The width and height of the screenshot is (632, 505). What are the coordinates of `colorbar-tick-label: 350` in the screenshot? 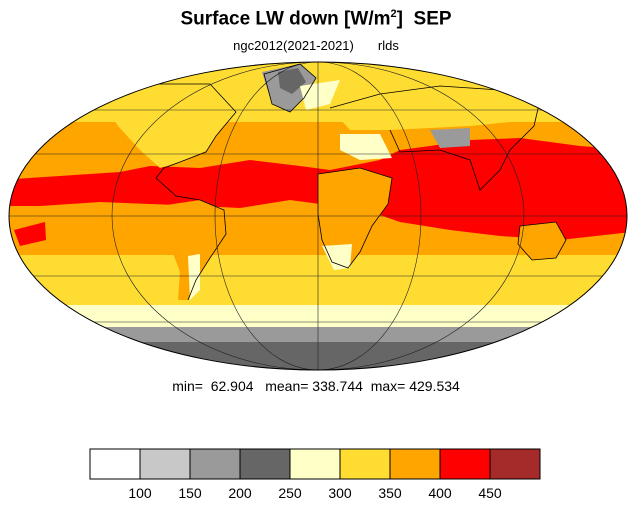 It's located at (390, 493).